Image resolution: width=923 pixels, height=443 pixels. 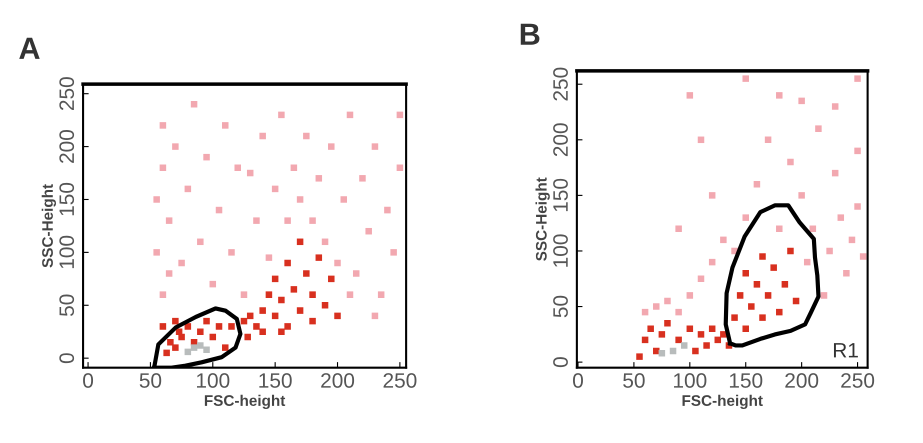 What do you see at coordinates (846, 350) in the screenshot?
I see `annotation: R1` at bounding box center [846, 350].